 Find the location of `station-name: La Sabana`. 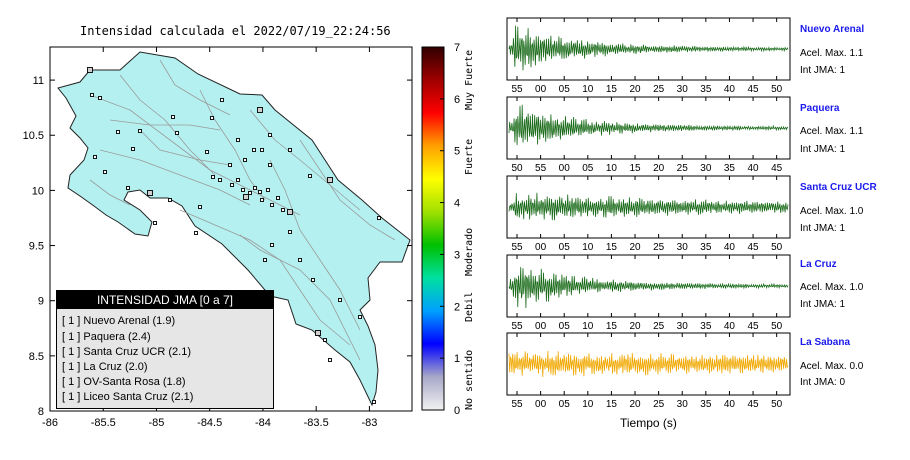

station-name: La Sabana is located at coordinates (825, 342).